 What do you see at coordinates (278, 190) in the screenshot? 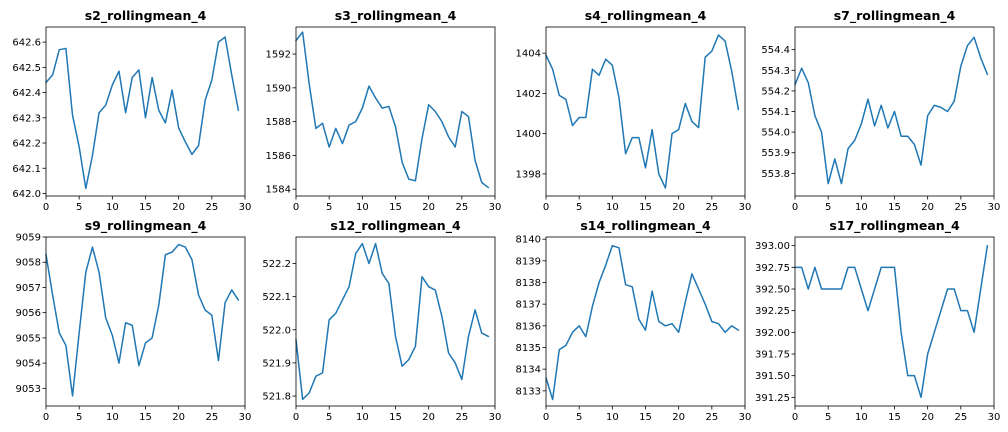
I see `y-tick-label: 1584` at bounding box center [278, 190].